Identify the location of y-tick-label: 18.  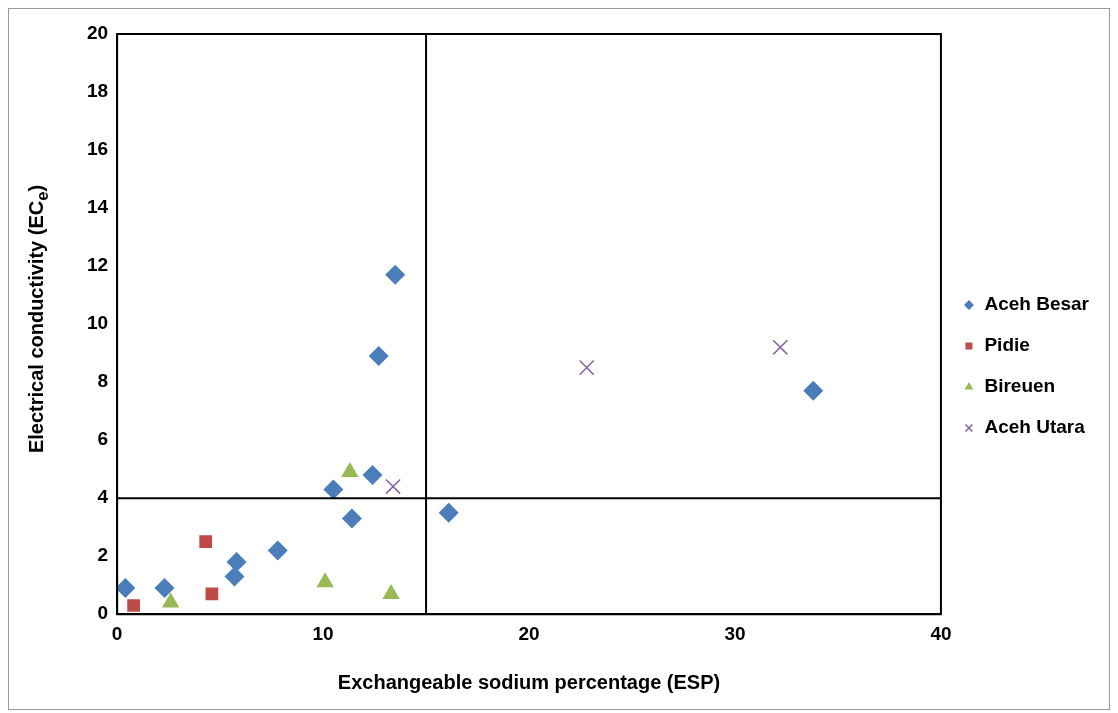
(97, 91).